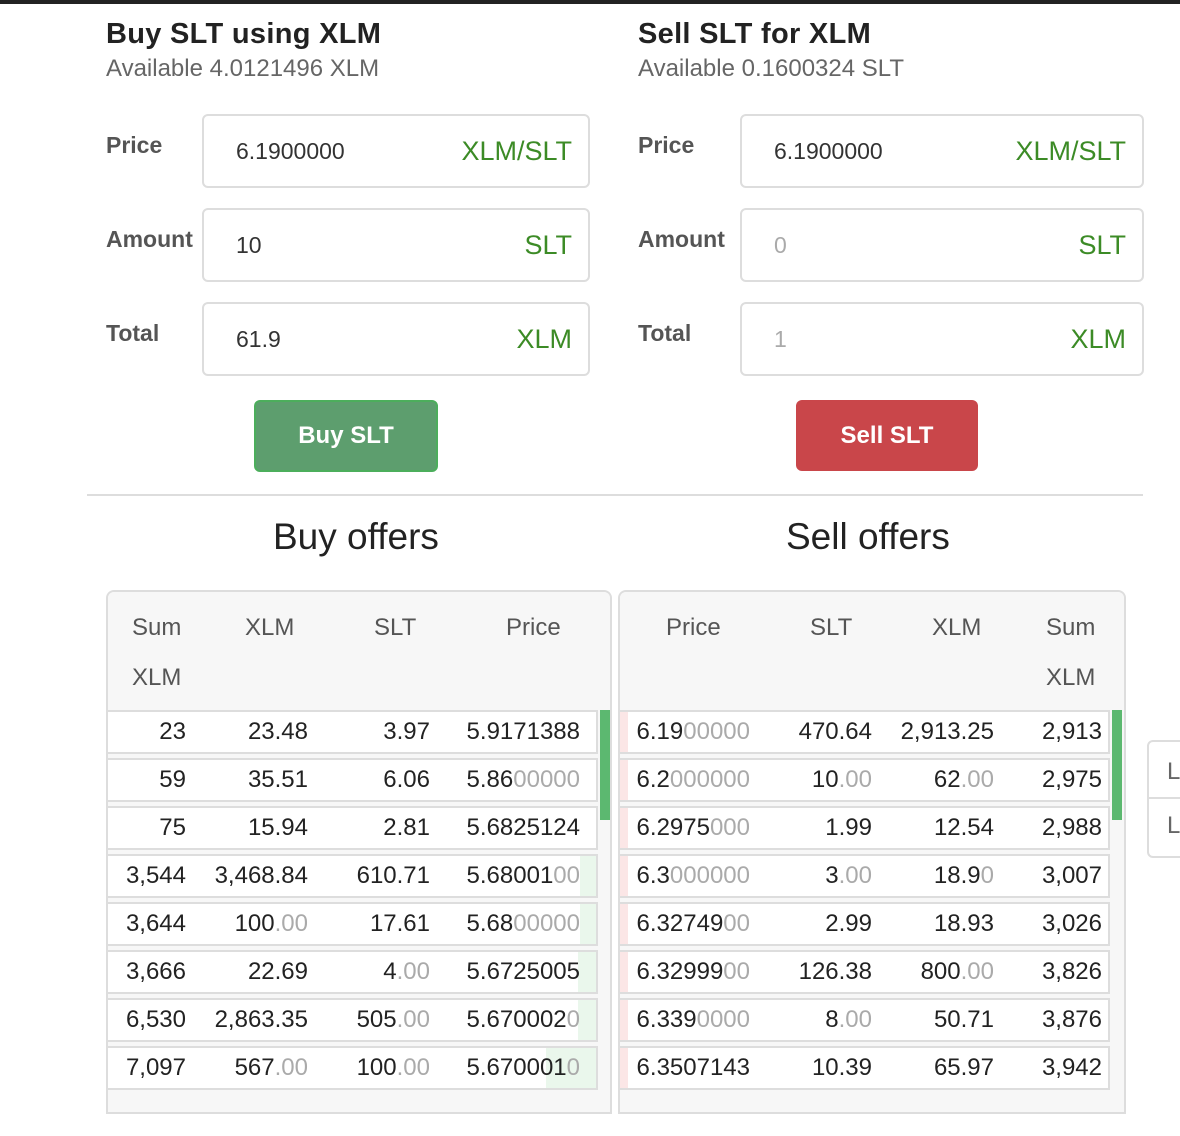 This screenshot has width=1180, height=1136. I want to click on buy-total-input: 61.9 XLM, so click(396, 339).